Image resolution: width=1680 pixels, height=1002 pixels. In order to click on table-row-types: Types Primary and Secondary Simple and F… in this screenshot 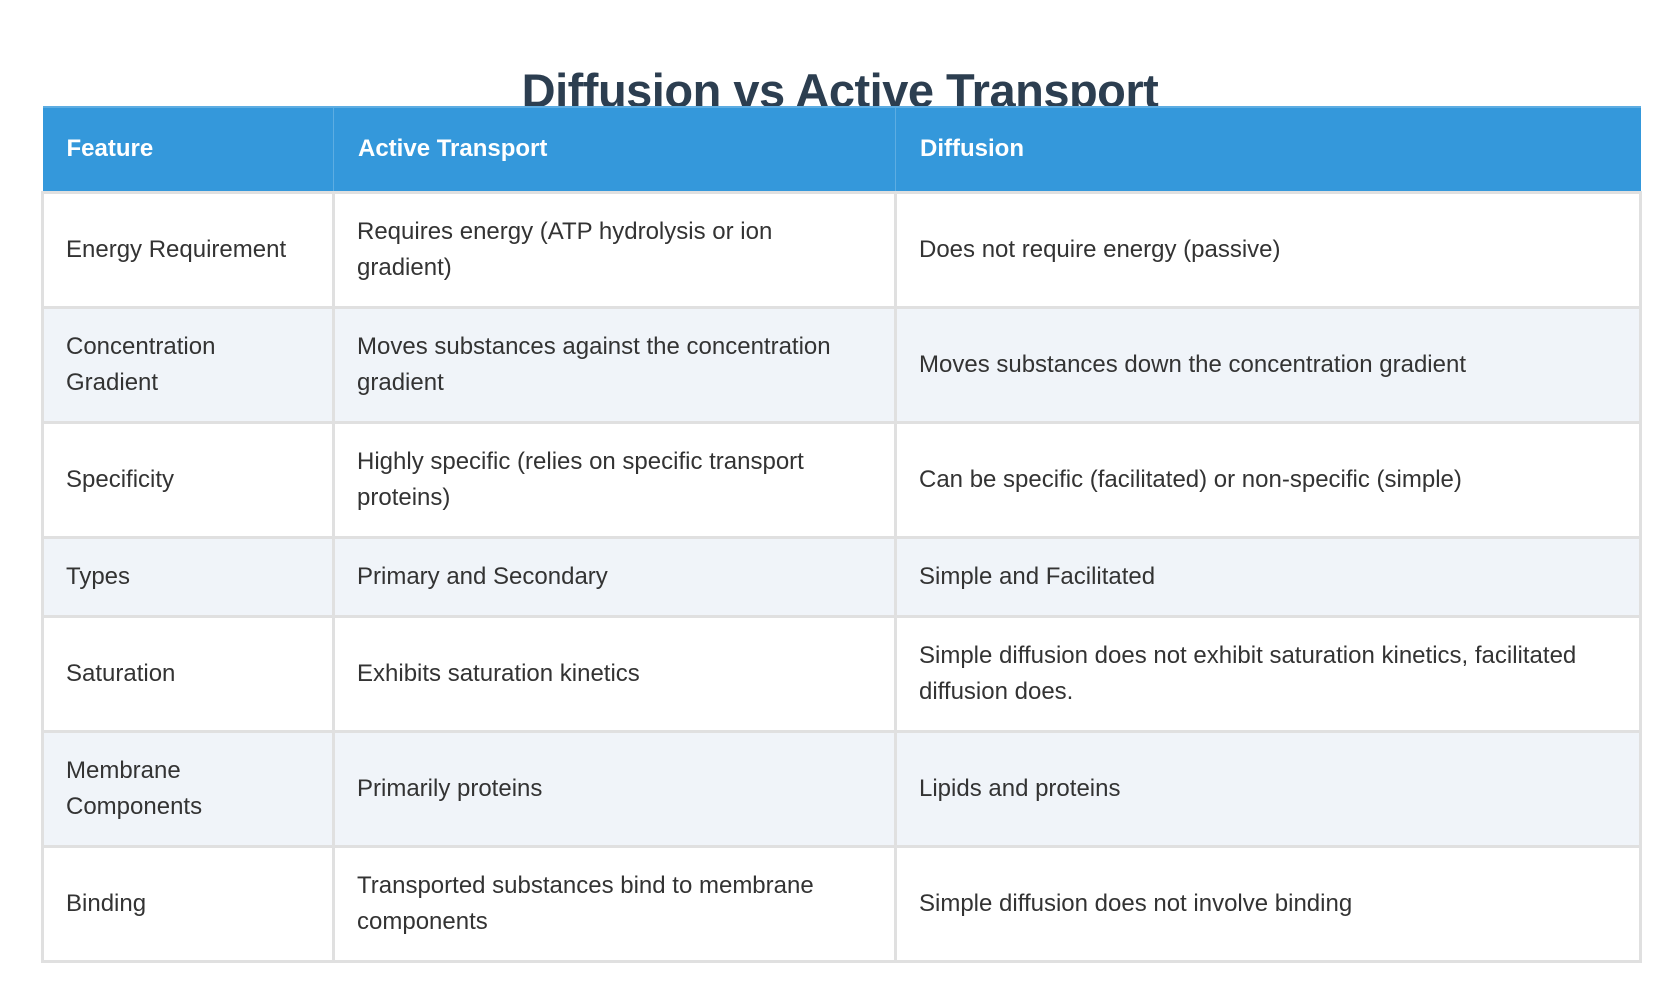, I will do `click(841, 576)`.